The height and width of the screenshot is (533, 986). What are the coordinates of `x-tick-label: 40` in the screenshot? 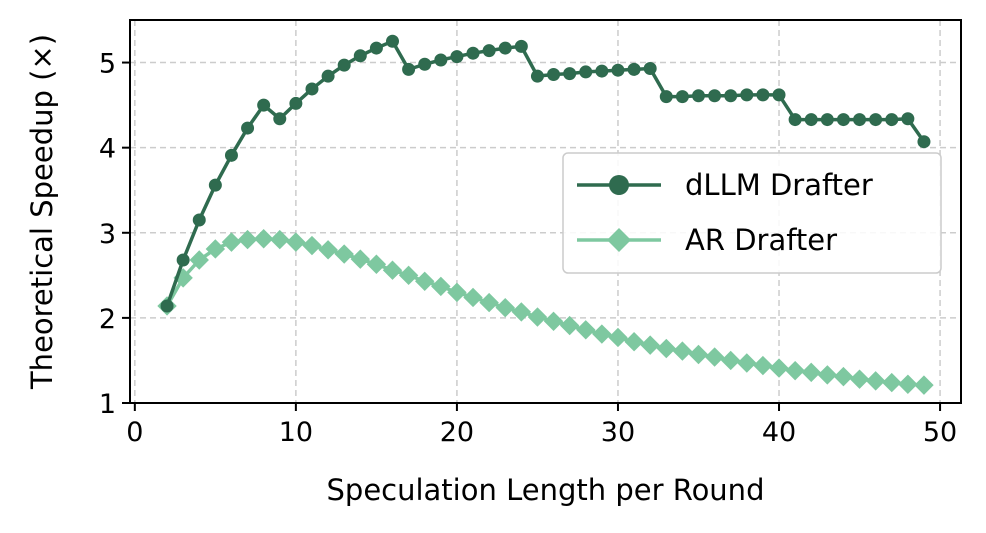 It's located at (779, 432).